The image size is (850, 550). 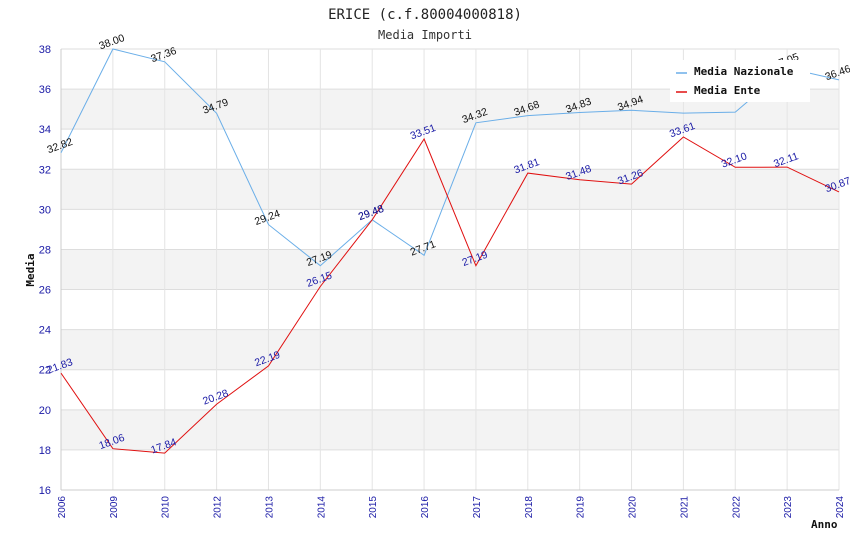 I want to click on y-tick-label: 30, so click(x=45, y=210).